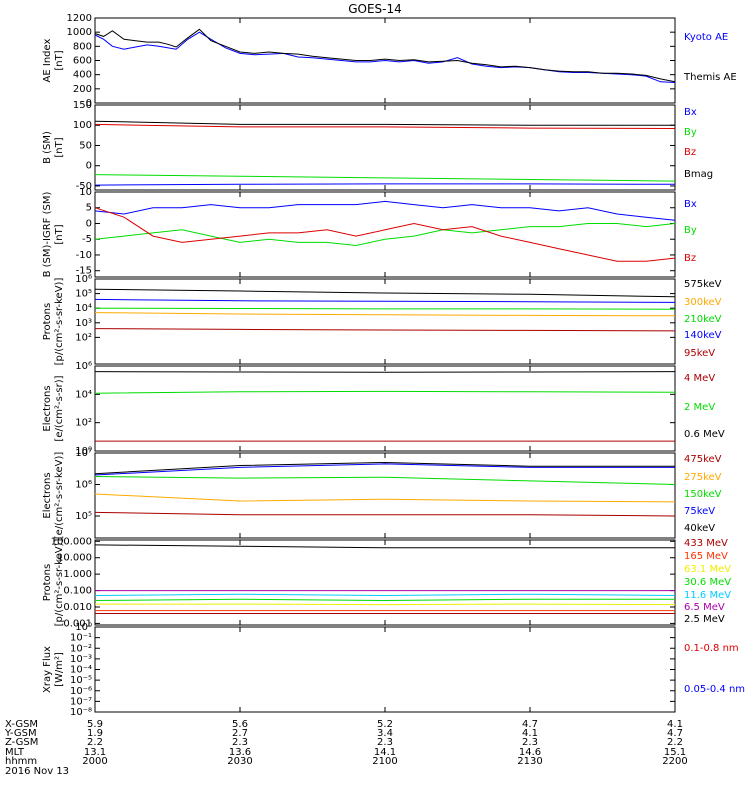 Image resolution: width=750 pixels, height=800 pixels. Describe the element at coordinates (79, 32) in the screenshot. I see `y-tick-label: 1000` at that location.